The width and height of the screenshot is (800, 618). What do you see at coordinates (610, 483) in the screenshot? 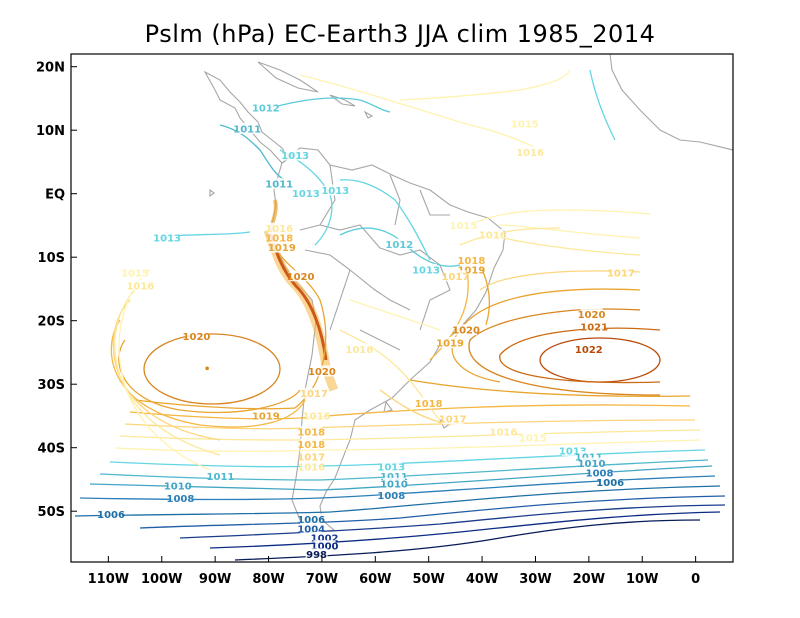
I see `contour-label: 1006` at bounding box center [610, 483].